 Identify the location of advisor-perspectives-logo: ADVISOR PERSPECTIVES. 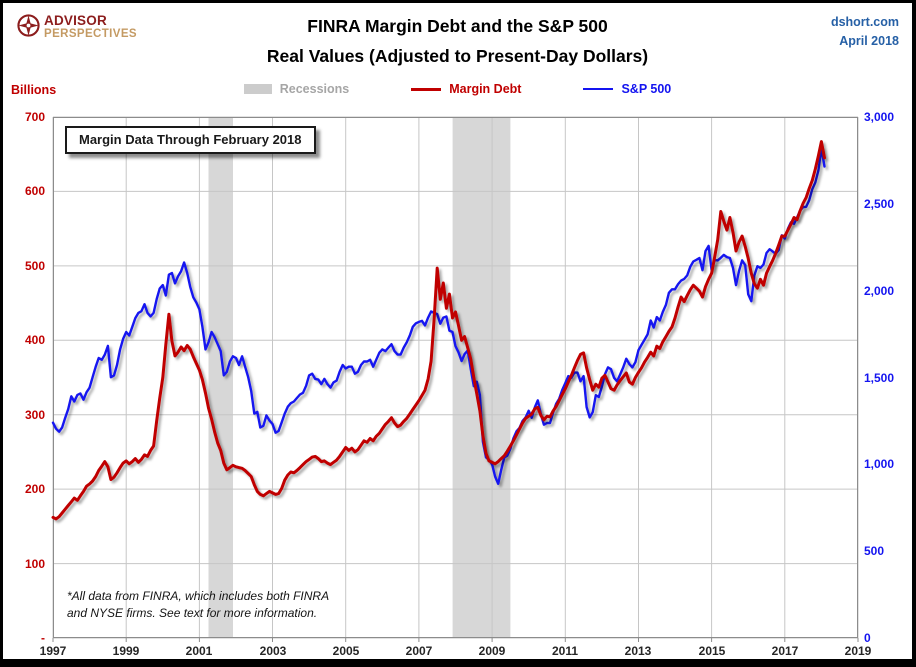
(77, 28).